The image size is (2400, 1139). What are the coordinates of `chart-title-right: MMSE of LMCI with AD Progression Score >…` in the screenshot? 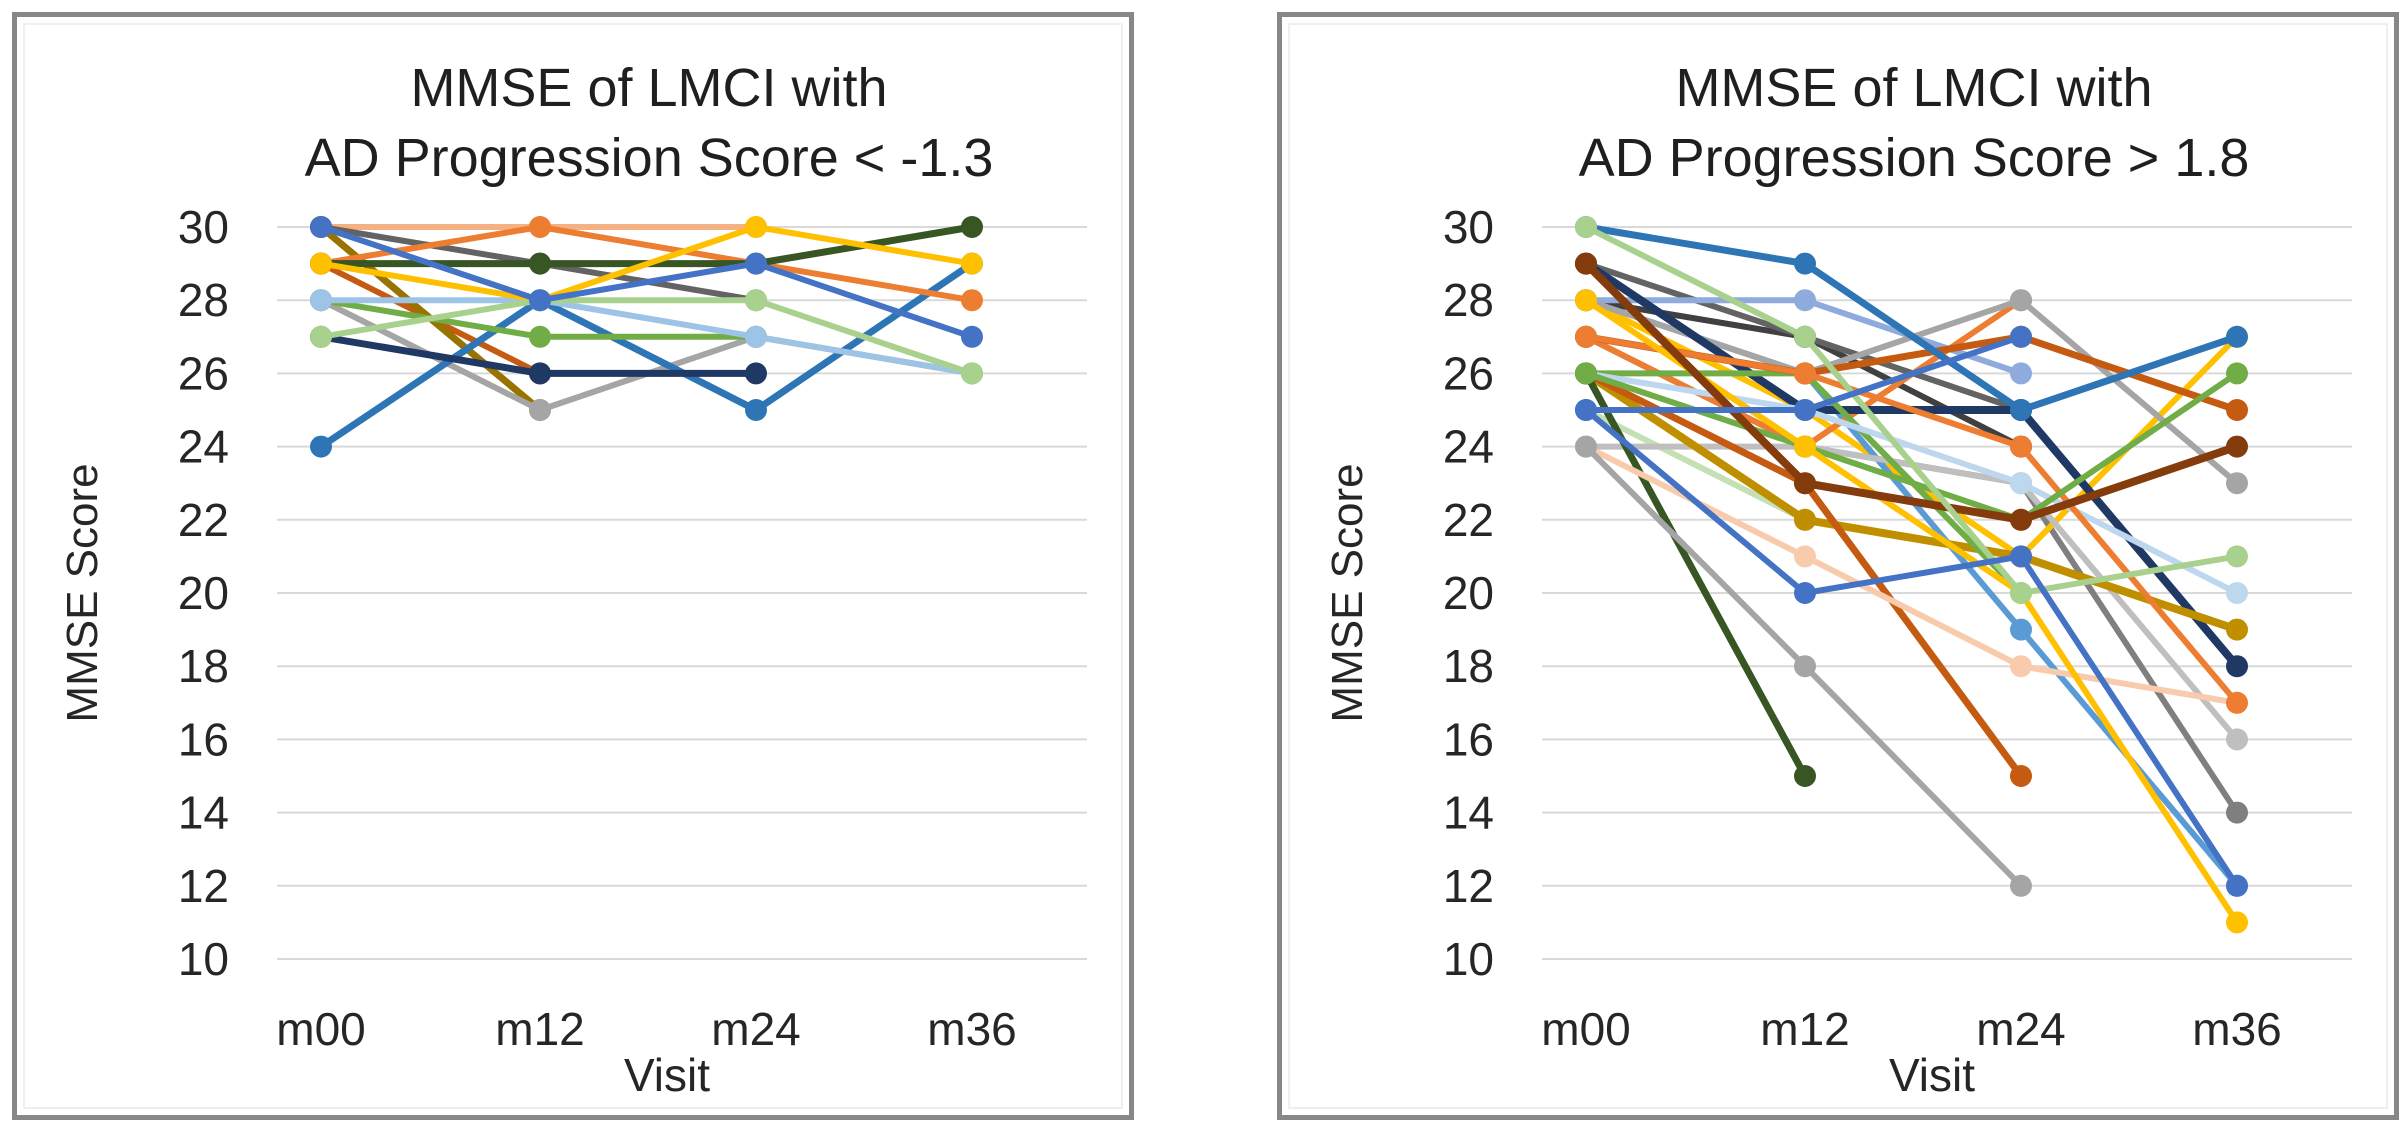 It's located at (1914, 123).